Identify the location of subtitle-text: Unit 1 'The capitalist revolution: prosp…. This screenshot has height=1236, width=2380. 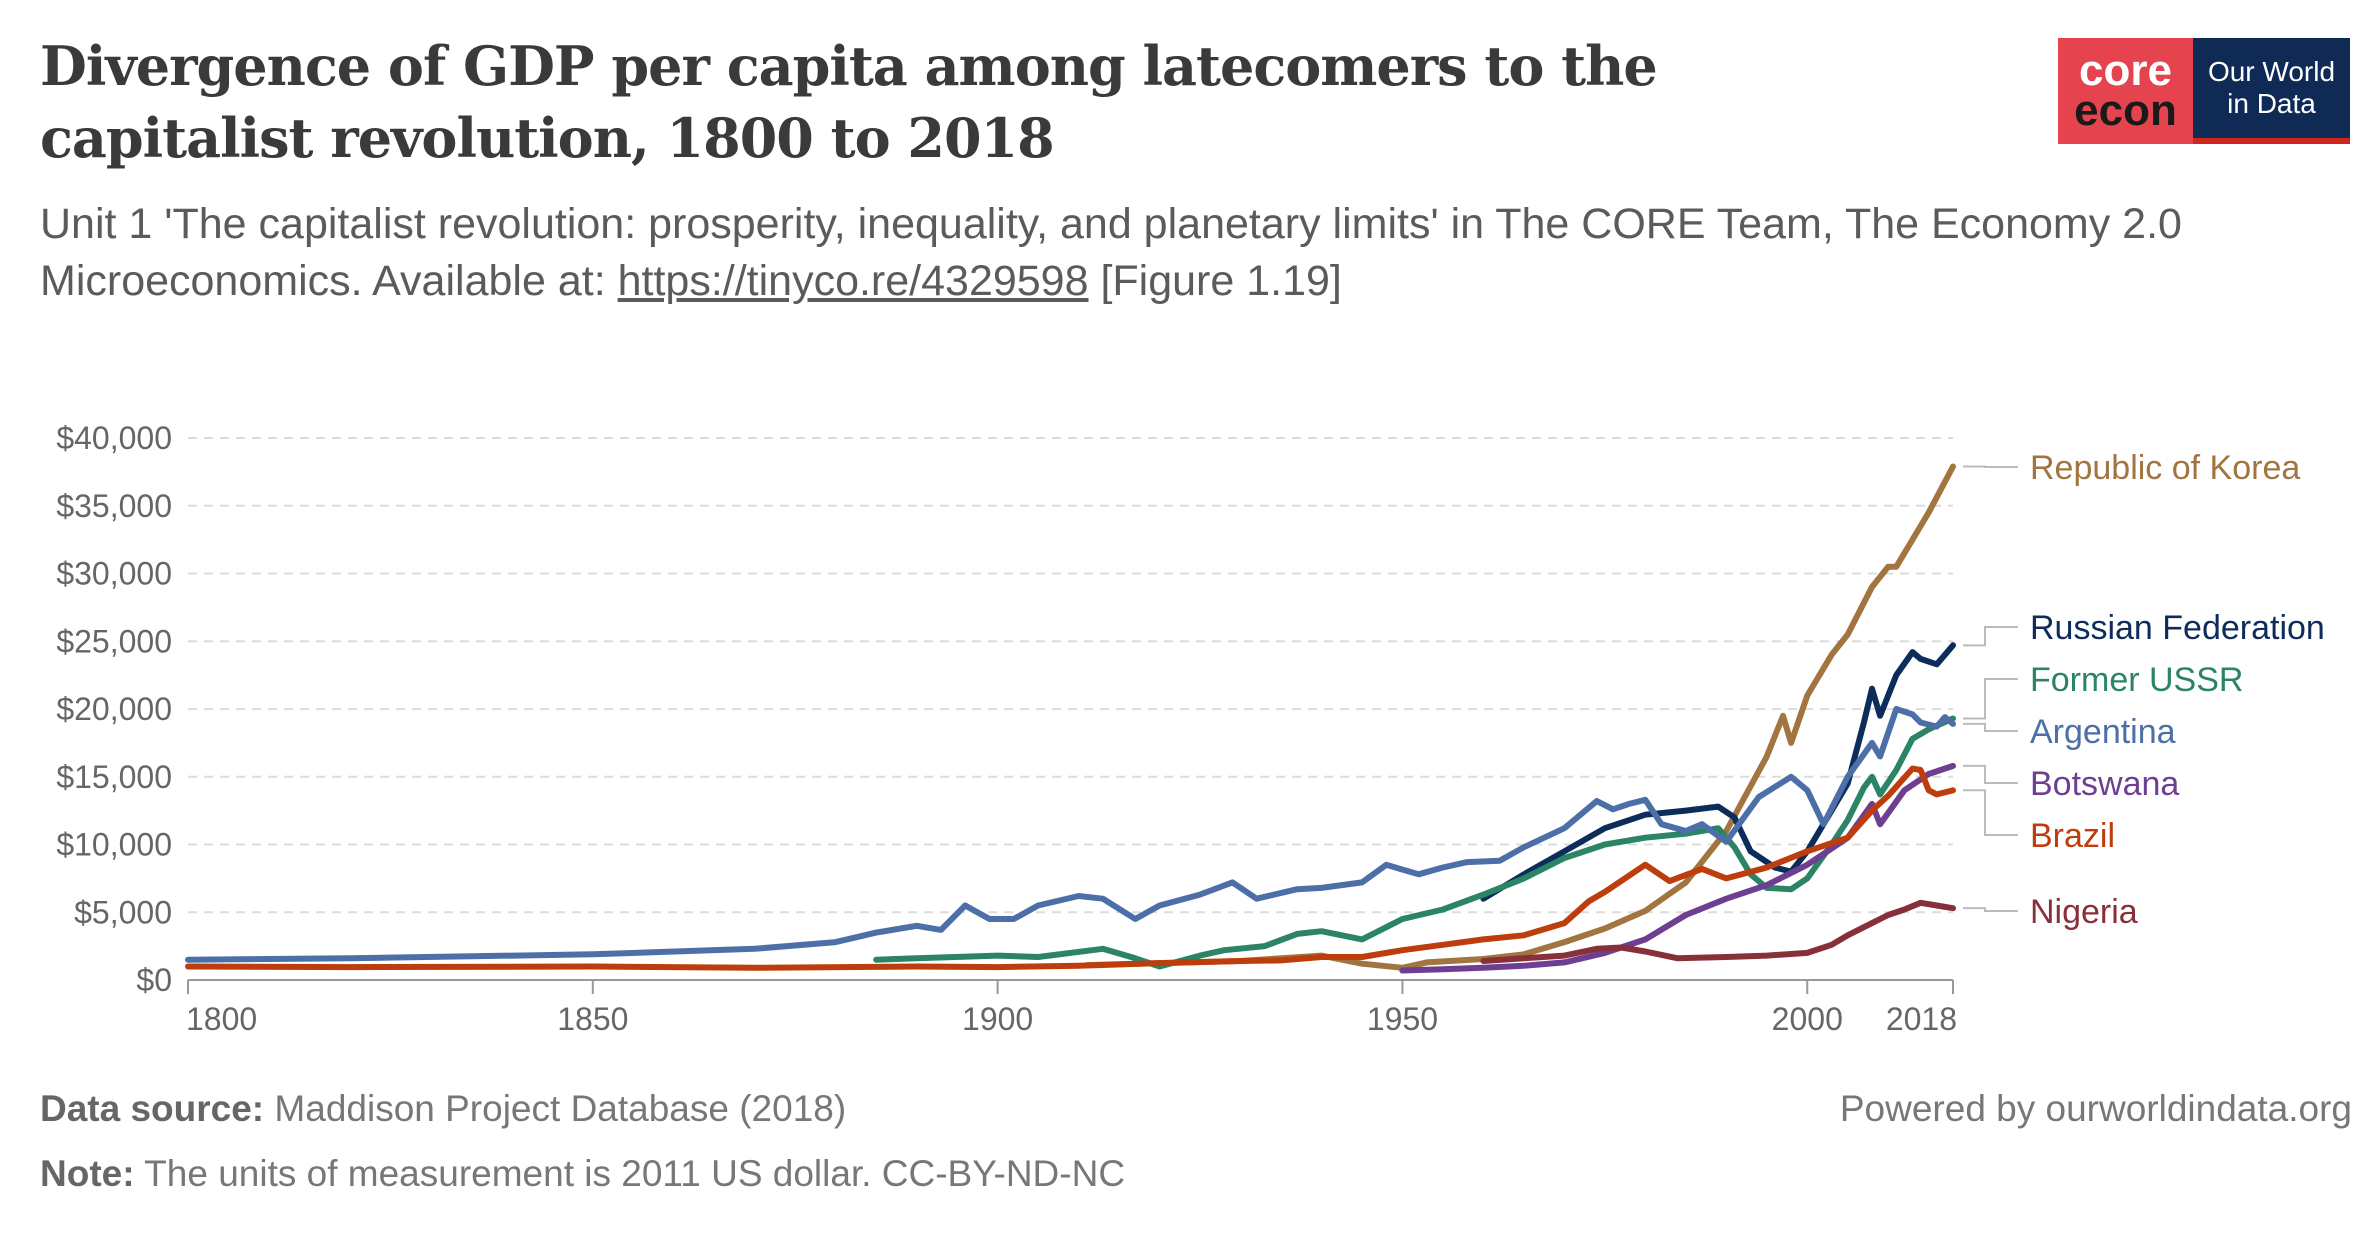
(1111, 224).